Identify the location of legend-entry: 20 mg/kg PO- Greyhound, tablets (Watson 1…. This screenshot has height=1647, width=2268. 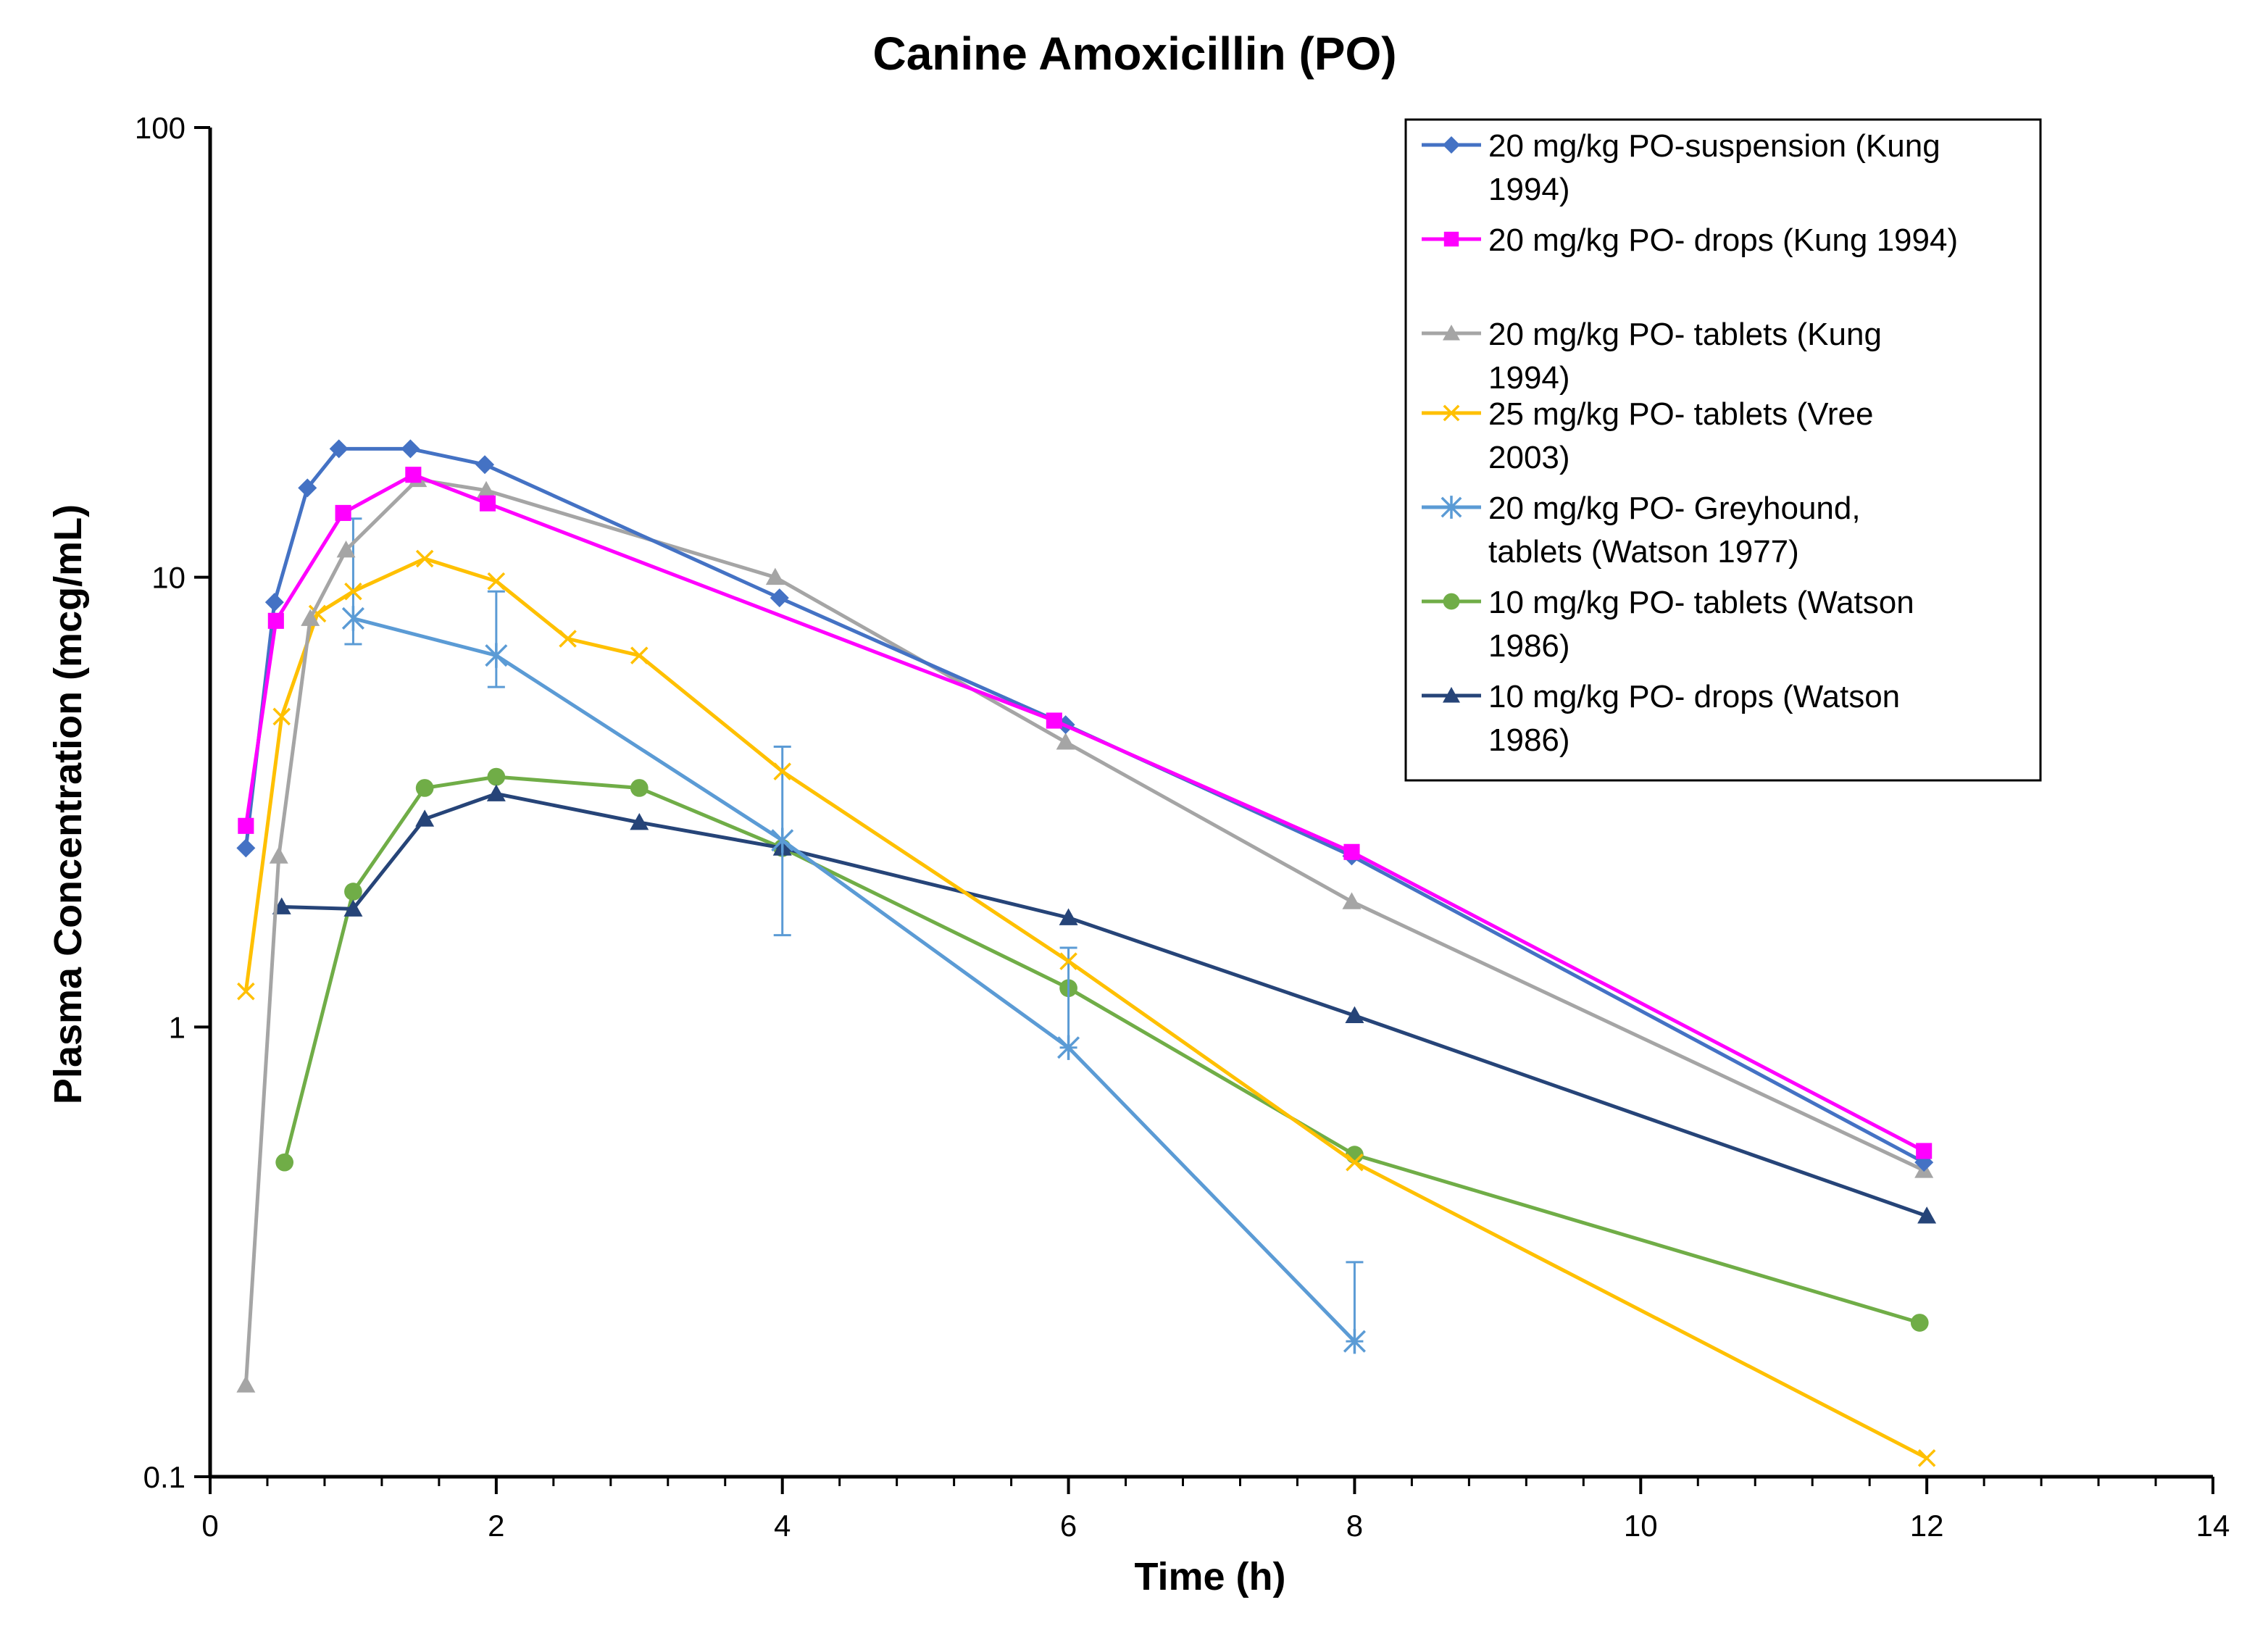
(1641, 530).